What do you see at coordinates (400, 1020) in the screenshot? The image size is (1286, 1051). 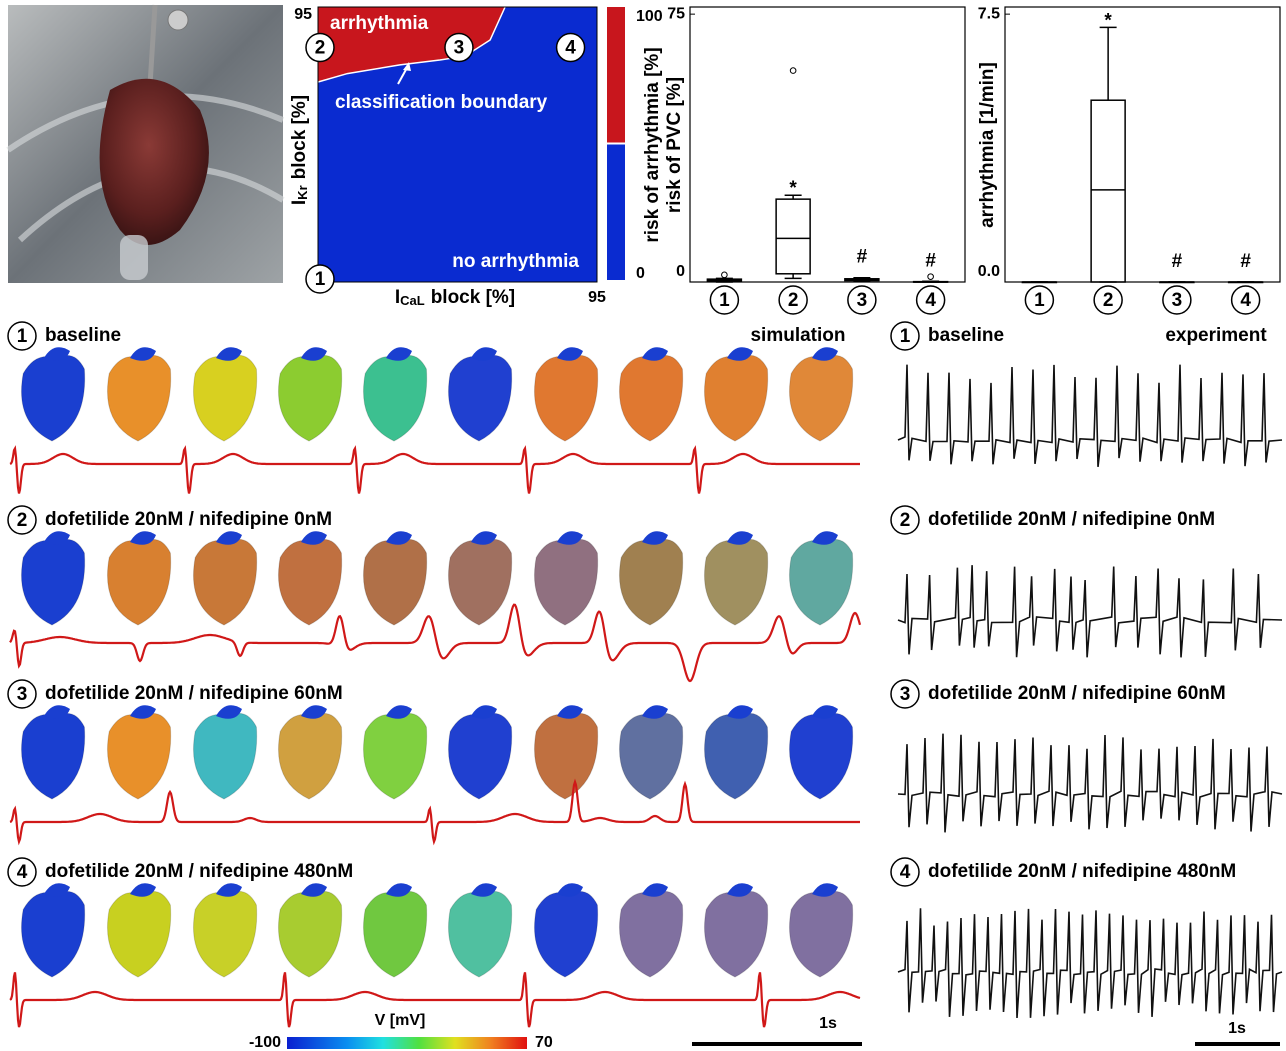 I see `voltage-label: V [mV]` at bounding box center [400, 1020].